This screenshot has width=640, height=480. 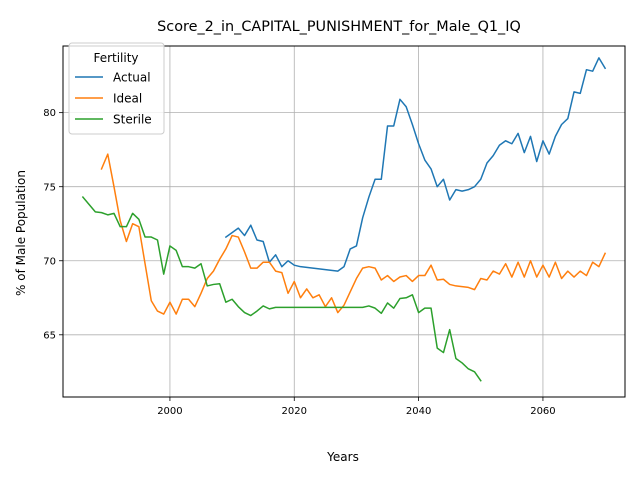 What do you see at coordinates (49, 187) in the screenshot?
I see `y-tick-label: 75` at bounding box center [49, 187].